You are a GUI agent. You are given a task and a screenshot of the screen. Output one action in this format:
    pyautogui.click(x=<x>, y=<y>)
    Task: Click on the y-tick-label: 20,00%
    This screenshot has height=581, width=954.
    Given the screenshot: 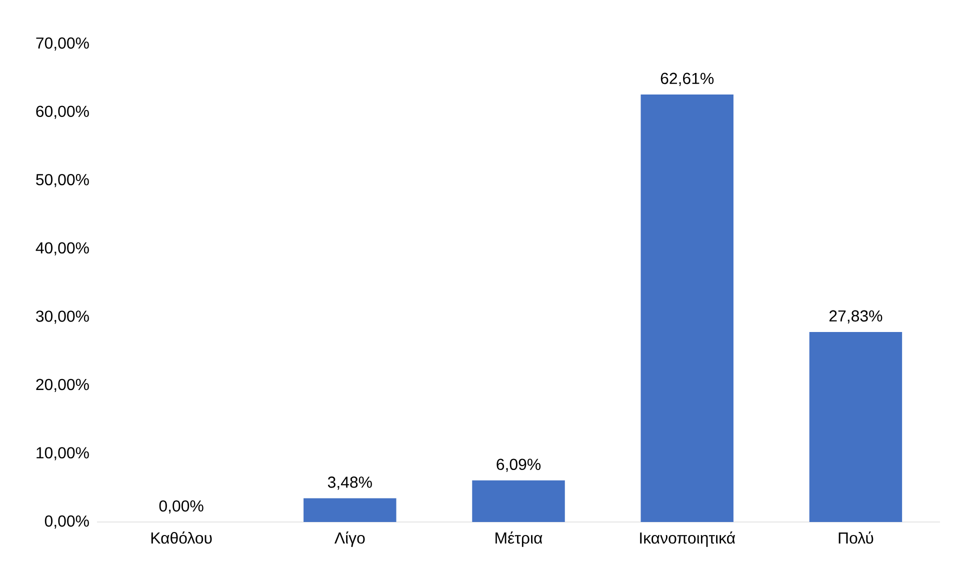 What is the action you would take?
    pyautogui.click(x=62, y=385)
    